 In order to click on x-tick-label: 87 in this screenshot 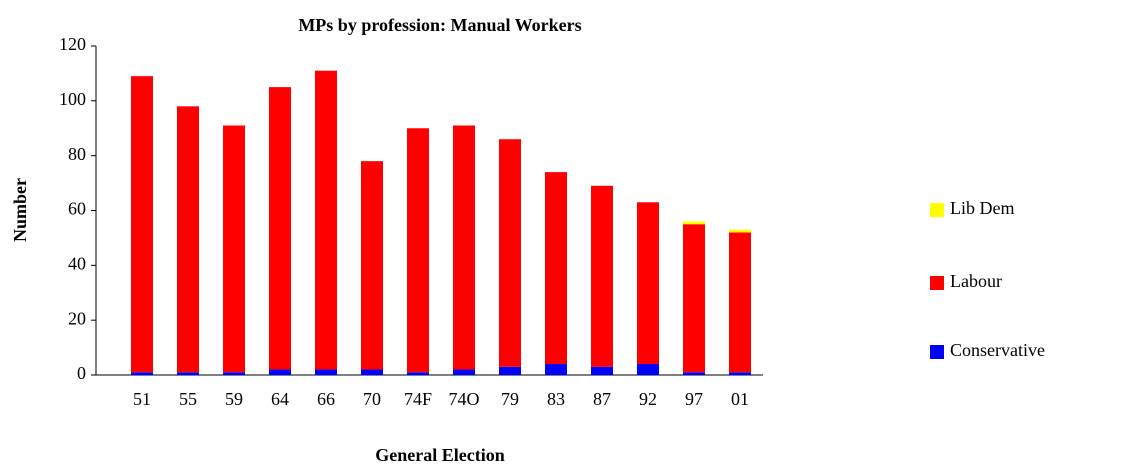, I will do `click(602, 399)`.